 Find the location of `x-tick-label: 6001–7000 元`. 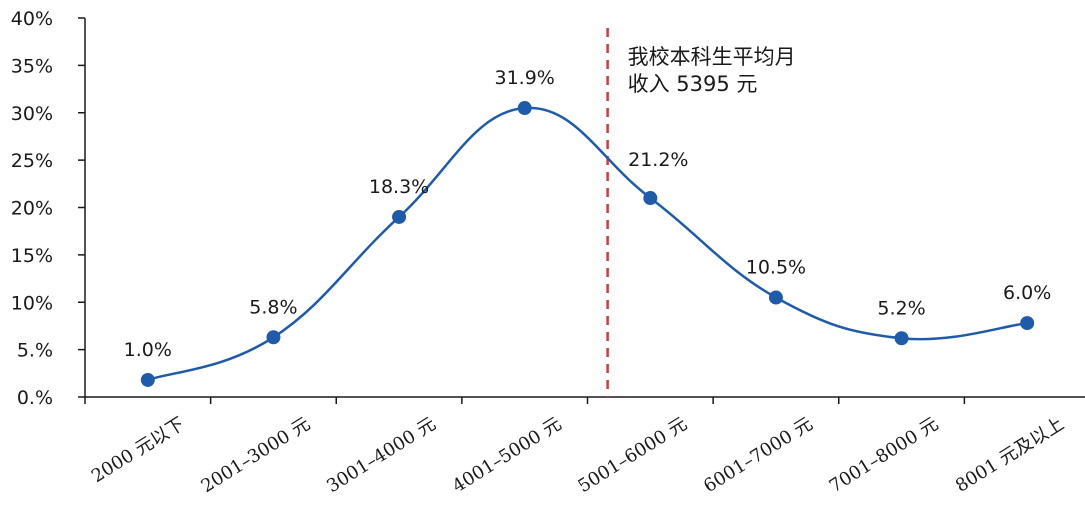

x-tick-label: 6001–7000 元 is located at coordinates (758, 455).